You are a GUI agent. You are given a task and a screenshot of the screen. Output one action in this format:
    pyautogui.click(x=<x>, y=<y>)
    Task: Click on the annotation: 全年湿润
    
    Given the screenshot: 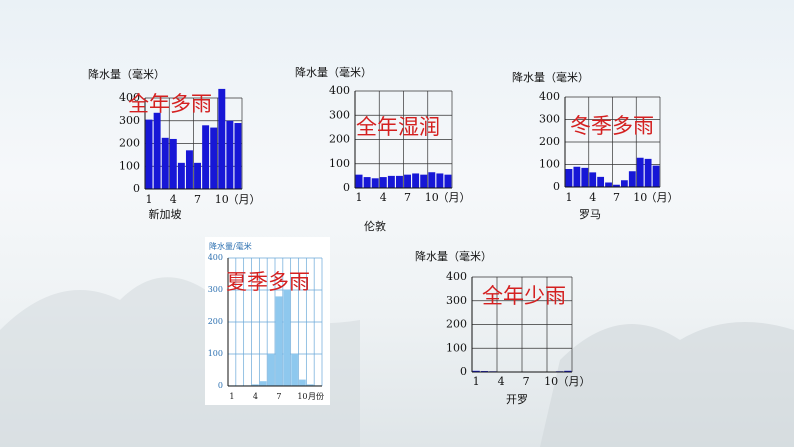 What is the action you would take?
    pyautogui.click(x=398, y=127)
    